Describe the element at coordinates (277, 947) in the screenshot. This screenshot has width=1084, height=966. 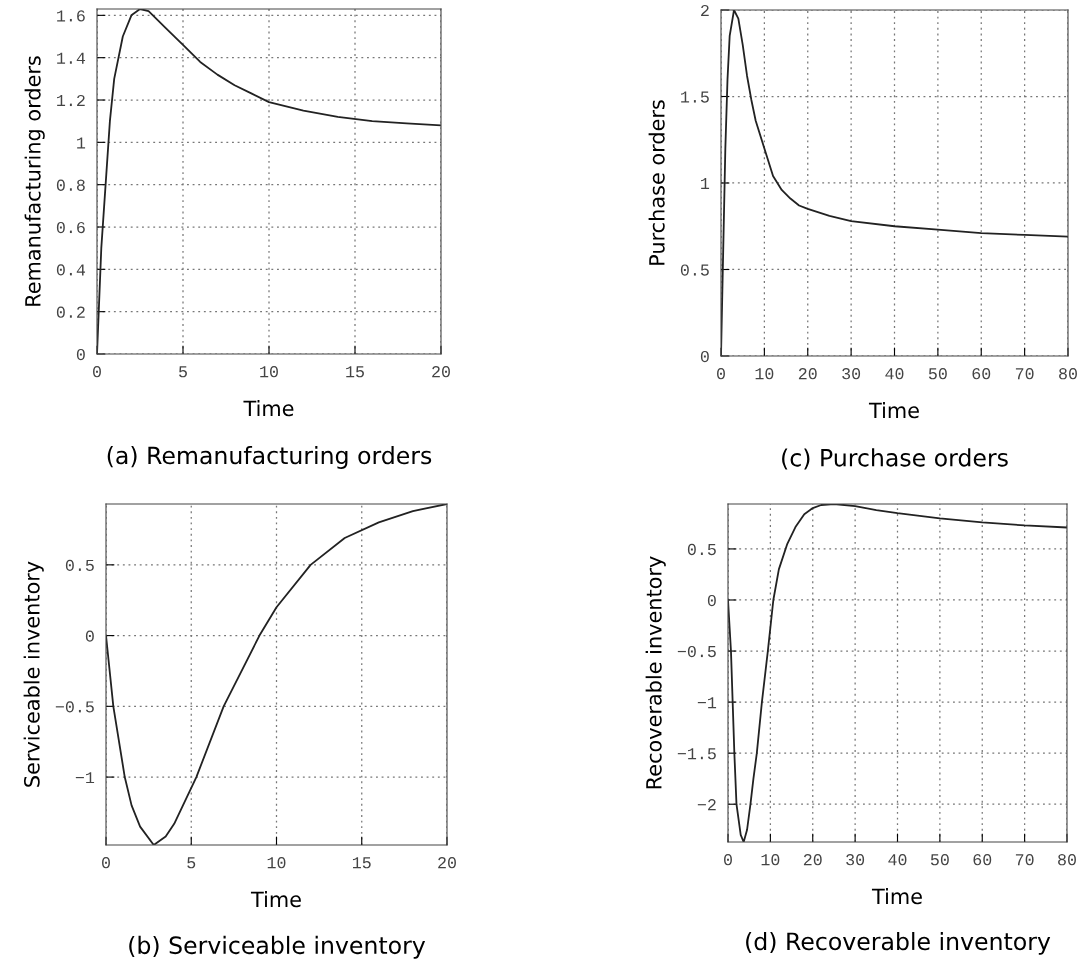
I see `text: (b) Serviceable inventory` at that location.